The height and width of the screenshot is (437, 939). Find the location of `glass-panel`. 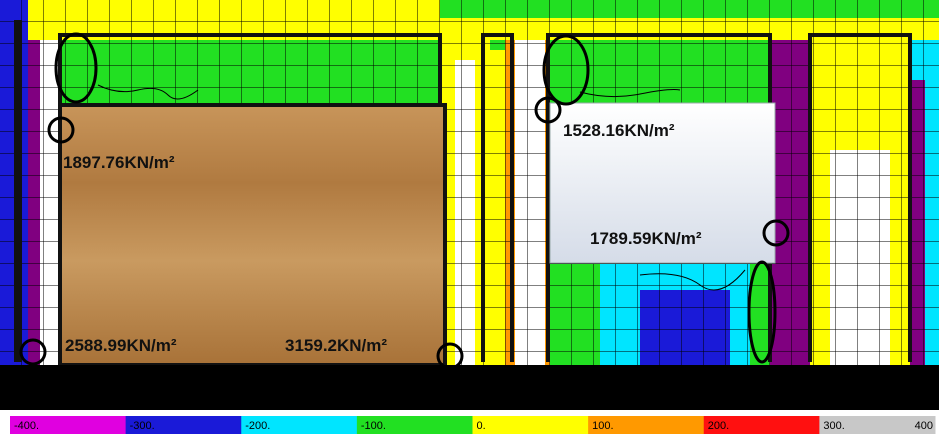

glass-panel is located at coordinates (662, 183).